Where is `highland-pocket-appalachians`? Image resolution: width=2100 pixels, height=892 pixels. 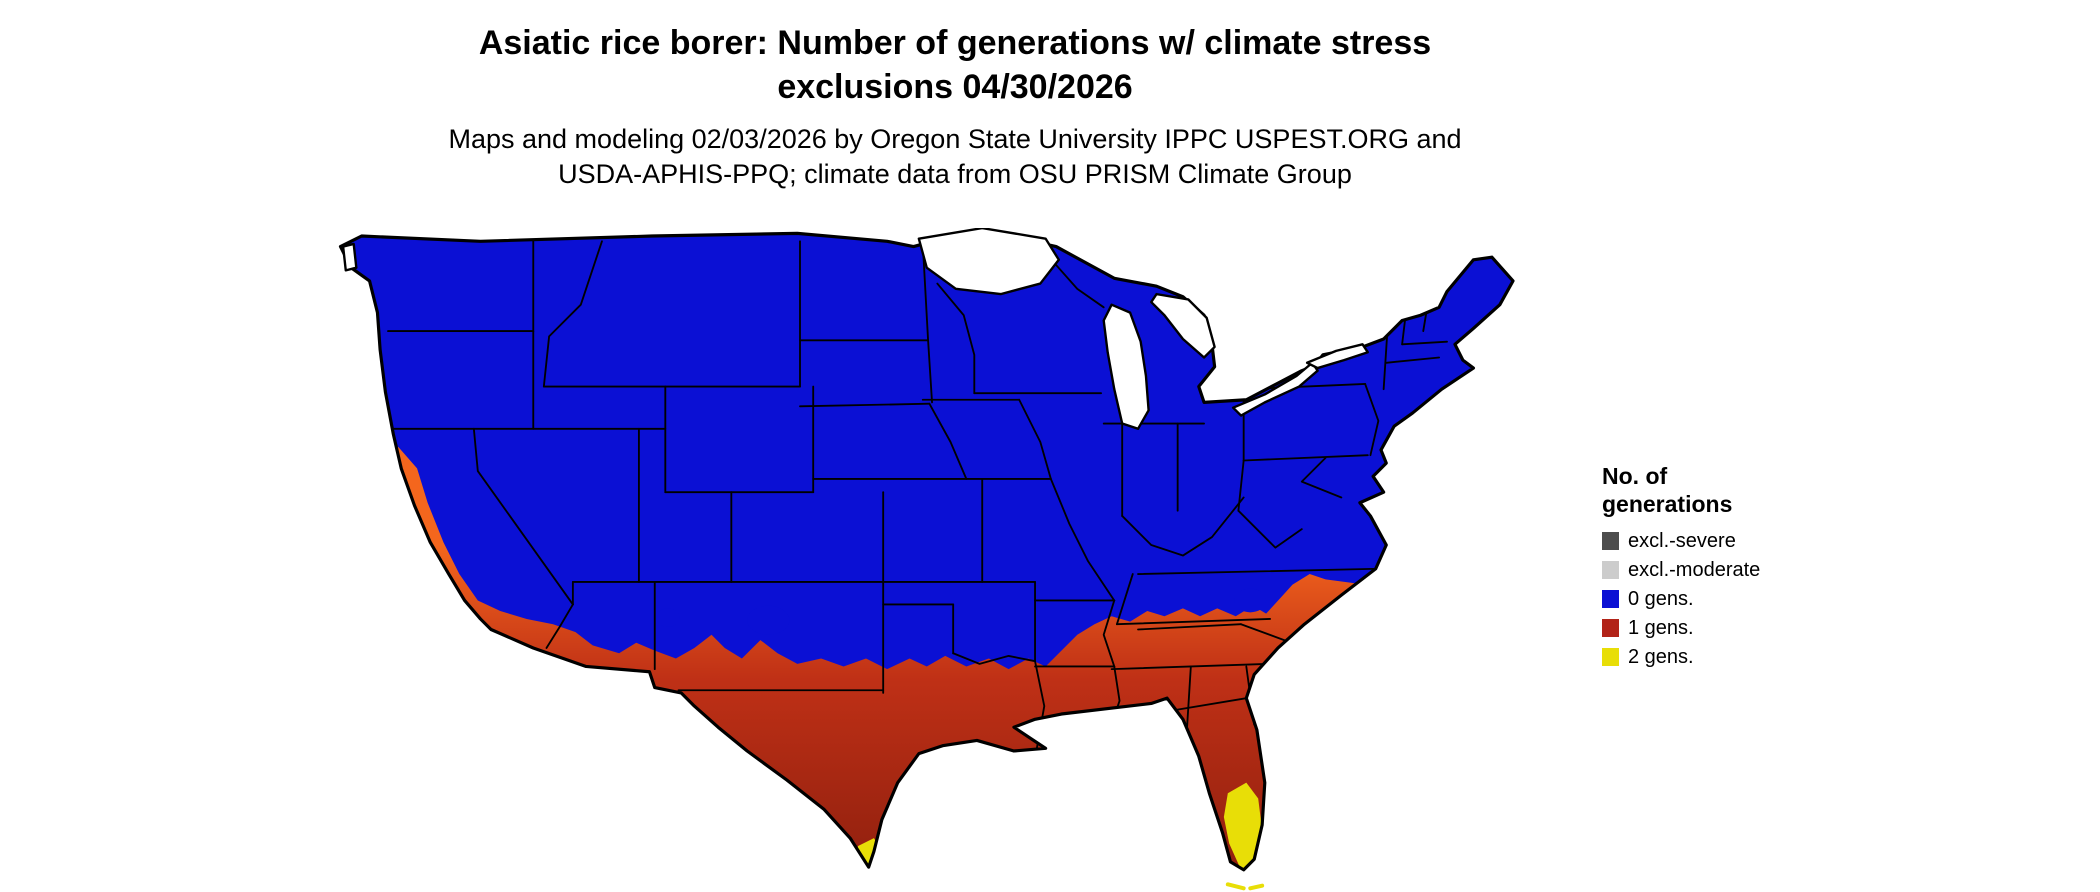 highland-pocket-appalachians is located at coordinates (1250, 600).